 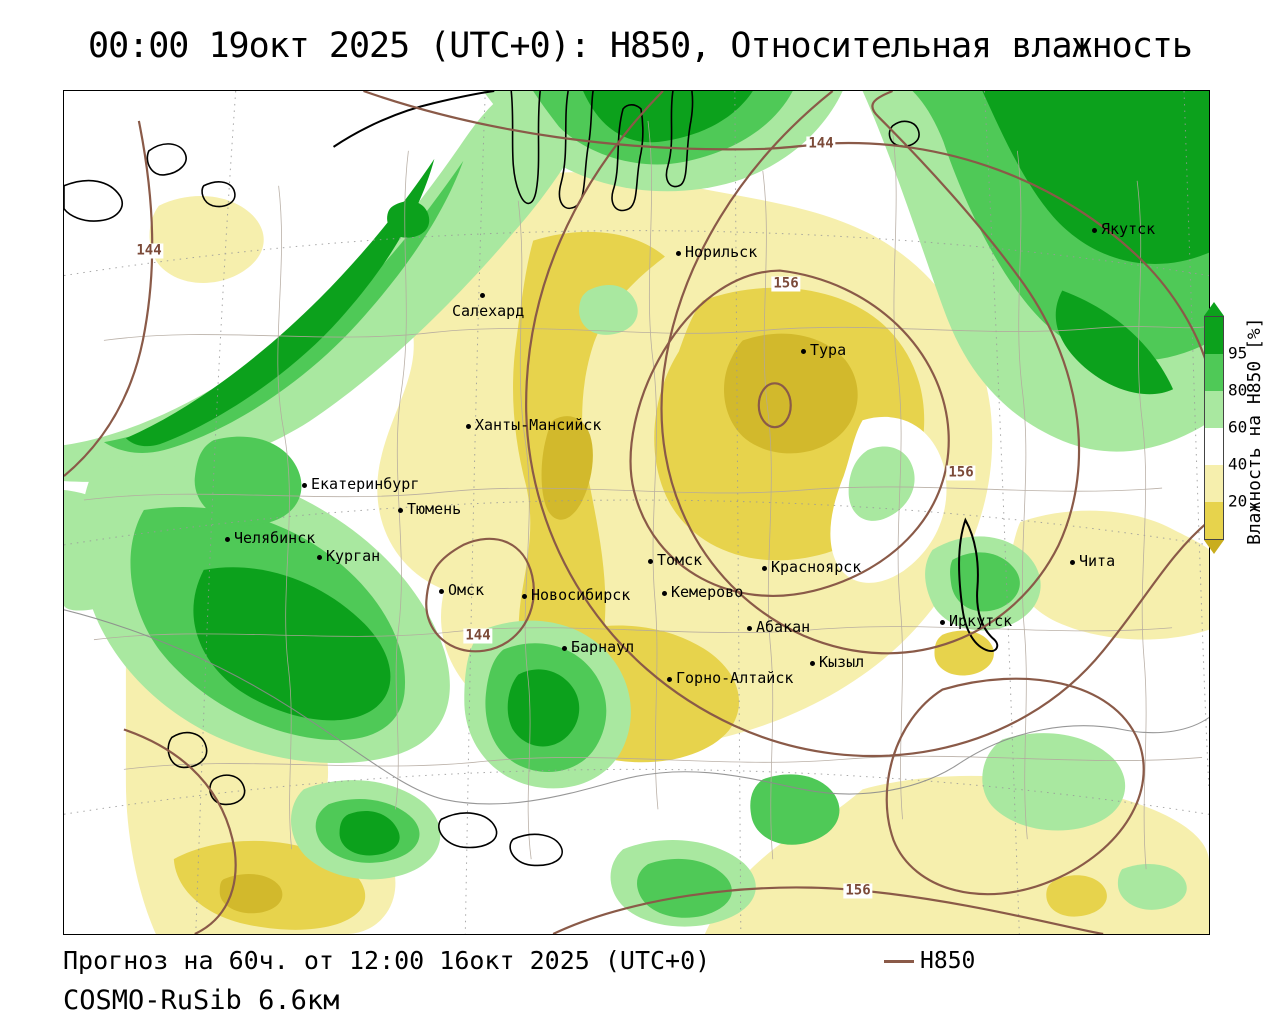 What do you see at coordinates (721, 252) in the screenshot?
I see `city-label: Норильск` at bounding box center [721, 252].